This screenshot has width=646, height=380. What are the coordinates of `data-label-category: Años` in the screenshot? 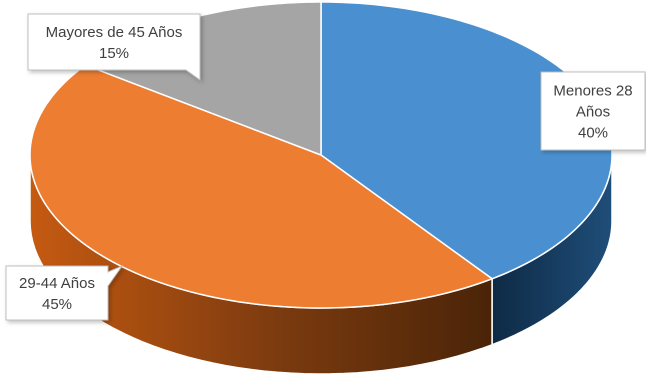 It's located at (593, 112).